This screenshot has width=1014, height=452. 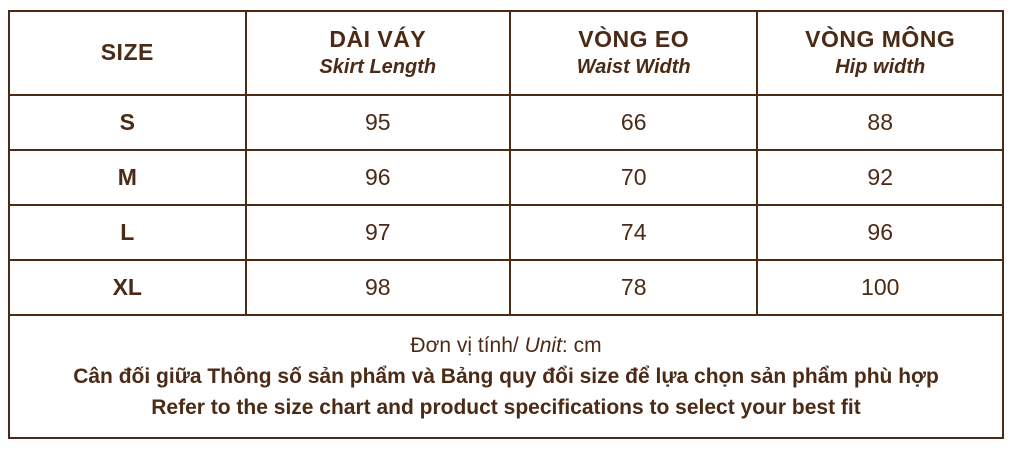 I want to click on table-row-xl: XL 98 78 100, so click(x=506, y=287).